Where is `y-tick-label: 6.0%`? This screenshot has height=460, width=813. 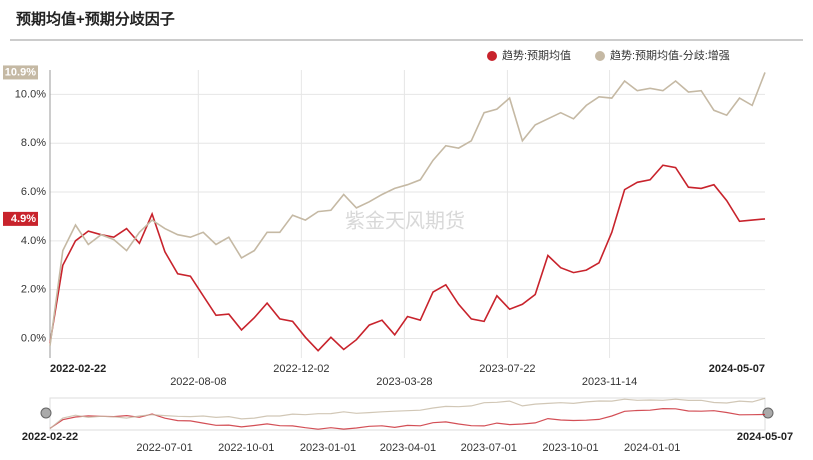 y-tick-label: 6.0% is located at coordinates (33, 192).